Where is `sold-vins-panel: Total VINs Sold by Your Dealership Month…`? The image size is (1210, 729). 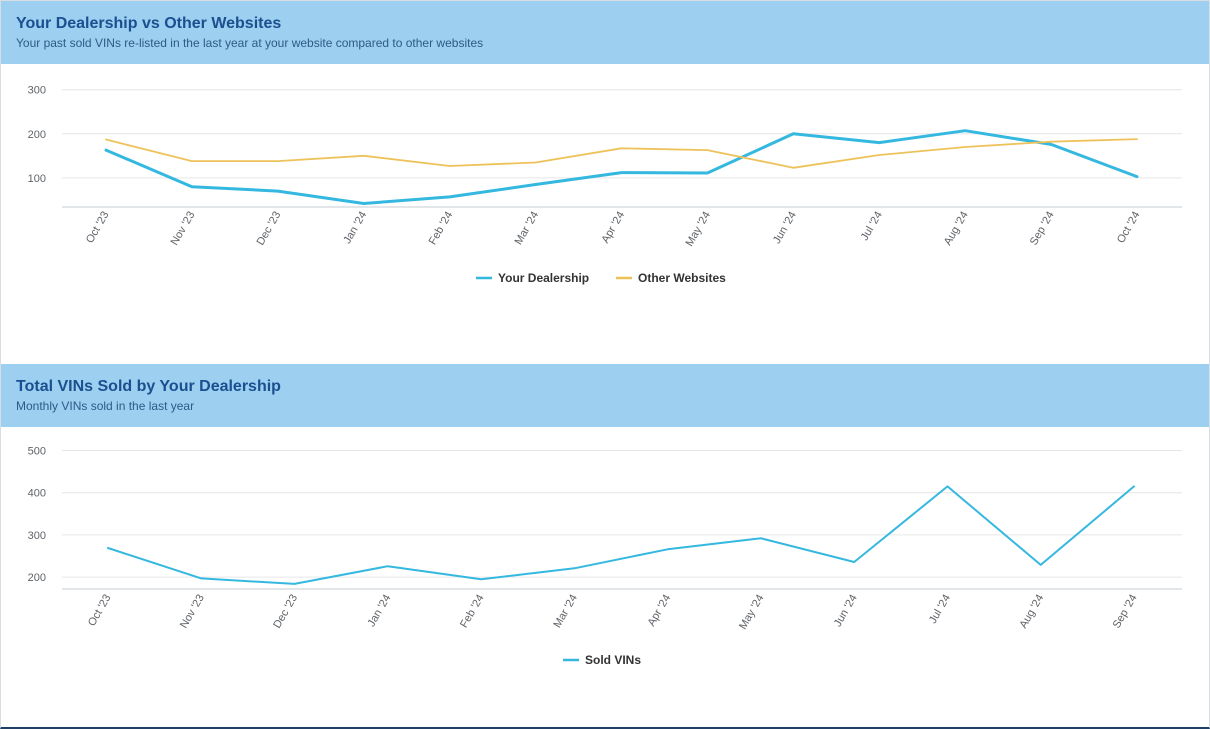
sold-vins-panel: Total VINs Sold by Your Dealership Month… is located at coordinates (605, 395).